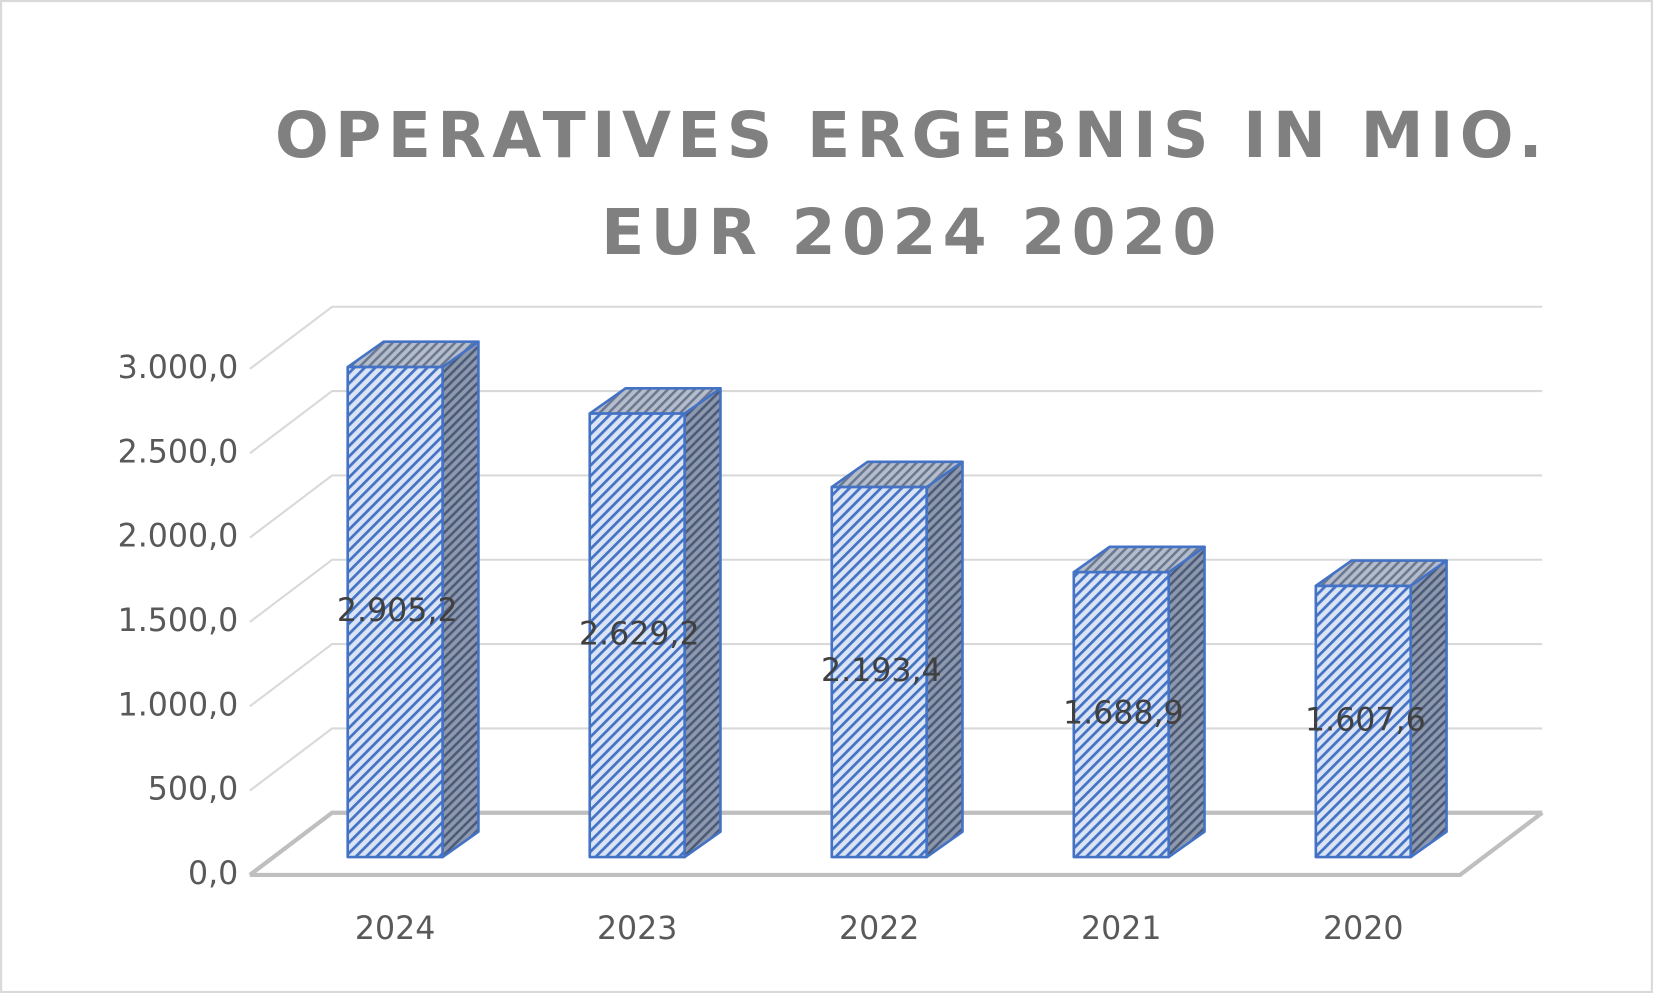 The width and height of the screenshot is (1653, 993). Describe the element at coordinates (1121, 929) in the screenshot. I see `x-tick-label: 2021` at that location.